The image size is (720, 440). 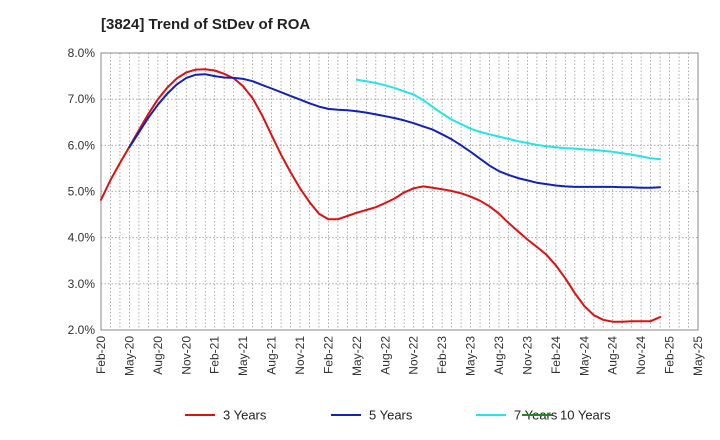 What do you see at coordinates (508, 119) in the screenshot?
I see `series-line-7-years` at bounding box center [508, 119].